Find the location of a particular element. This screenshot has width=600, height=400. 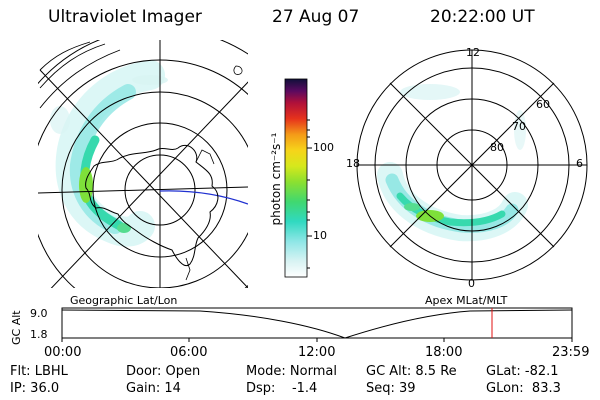

colorbar-tick-10: 10 is located at coordinates (320, 235).